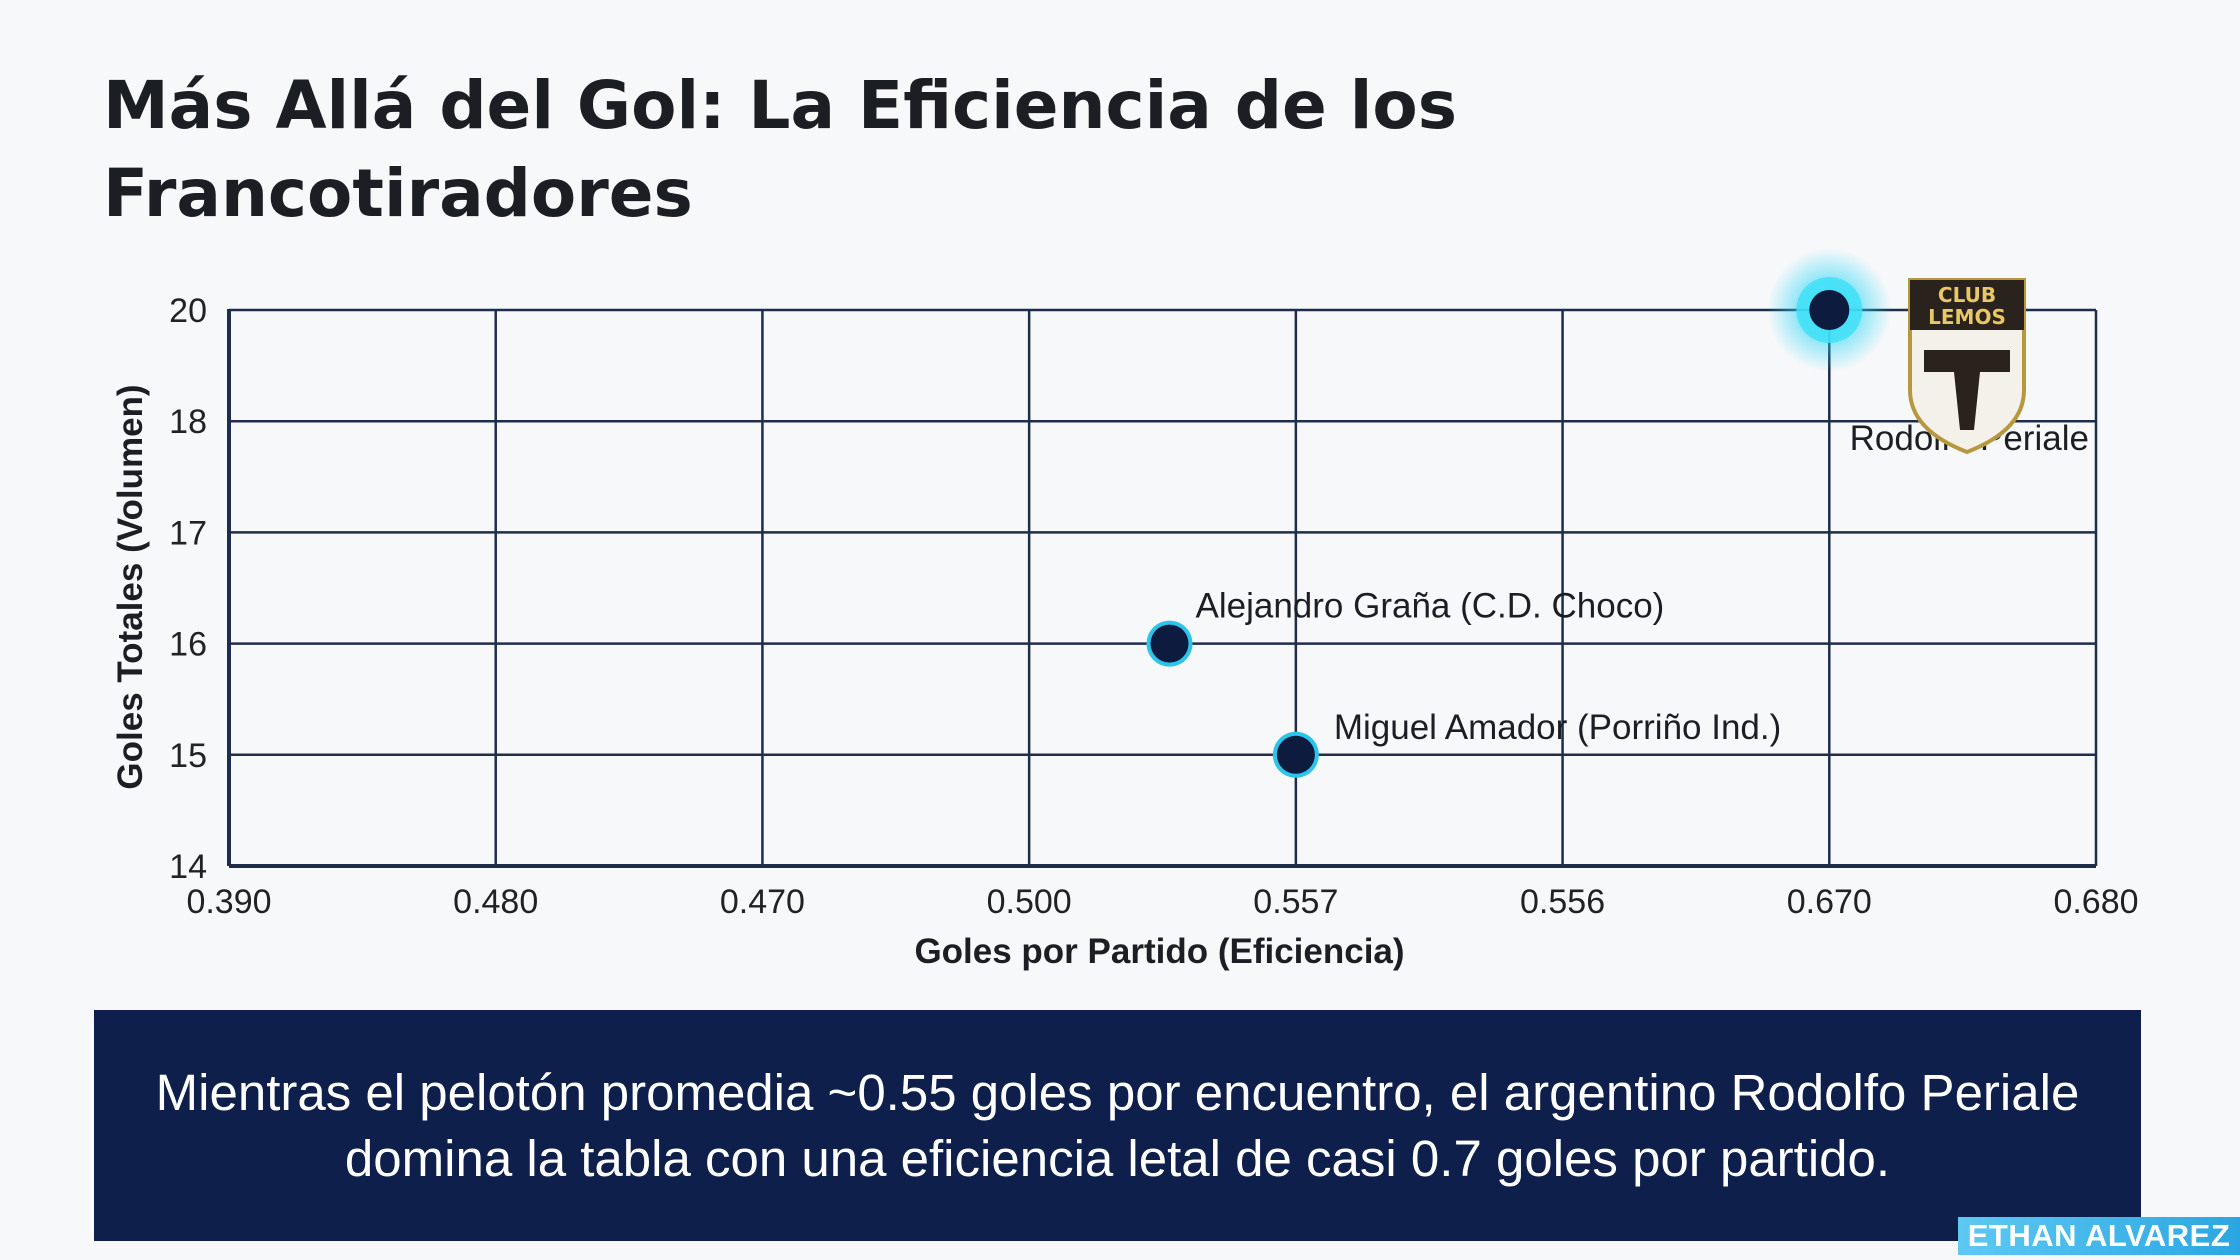 The height and width of the screenshot is (1260, 2240). I want to click on x-tick-label: 0.390, so click(228, 902).